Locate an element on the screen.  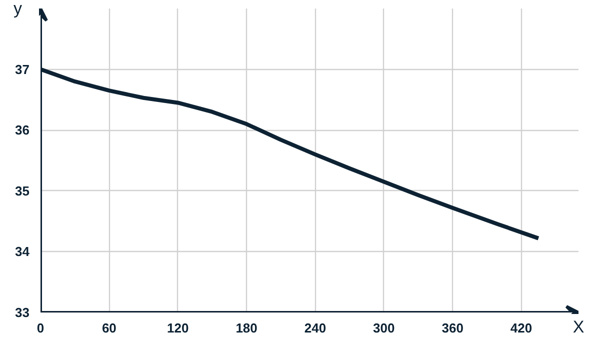
y-tick-label: 34 is located at coordinates (22, 252).